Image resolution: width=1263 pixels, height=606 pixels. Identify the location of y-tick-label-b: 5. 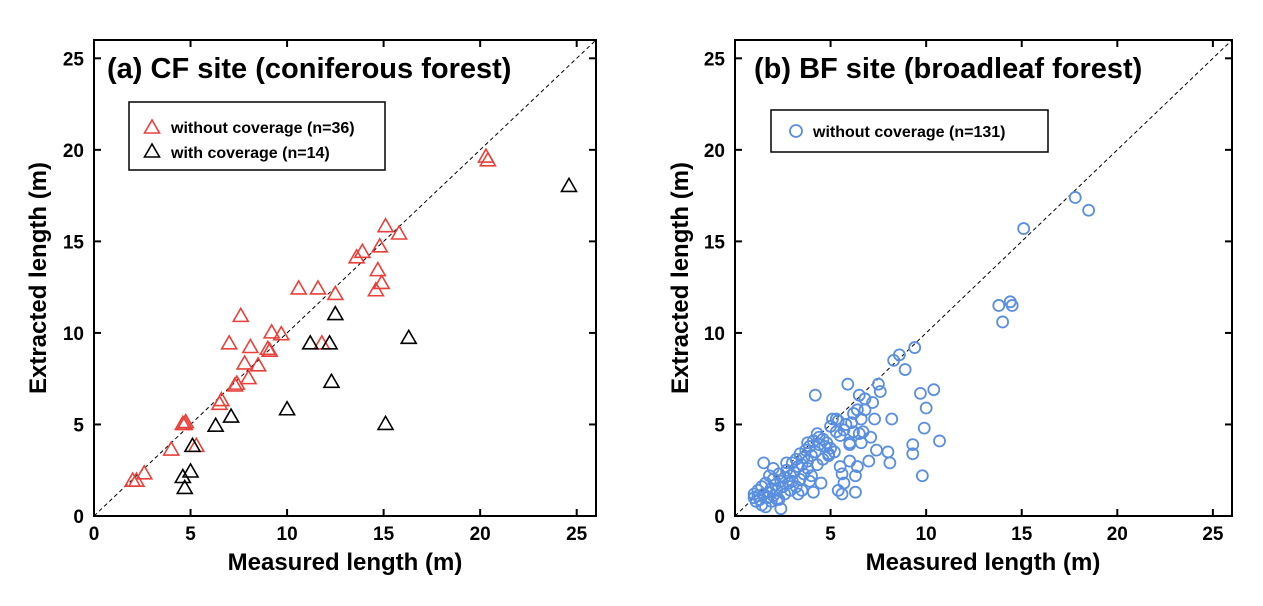
(719, 425).